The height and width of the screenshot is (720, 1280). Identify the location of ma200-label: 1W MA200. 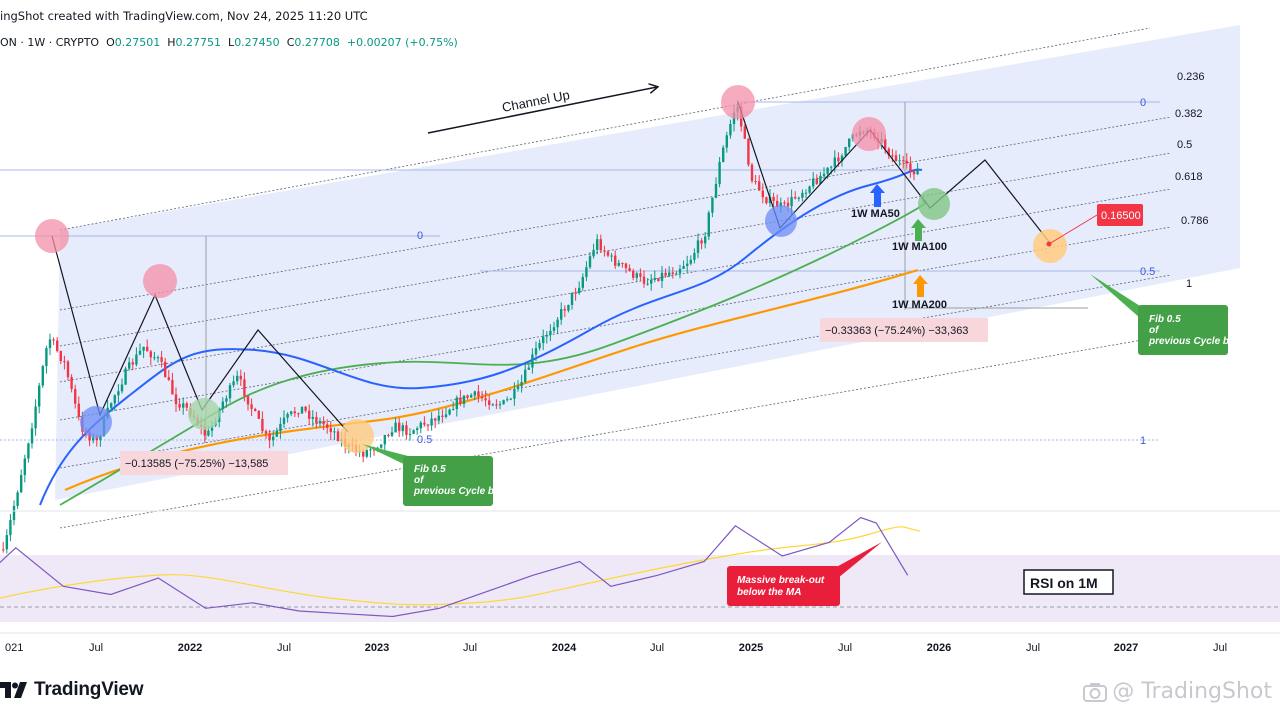
(919, 305).